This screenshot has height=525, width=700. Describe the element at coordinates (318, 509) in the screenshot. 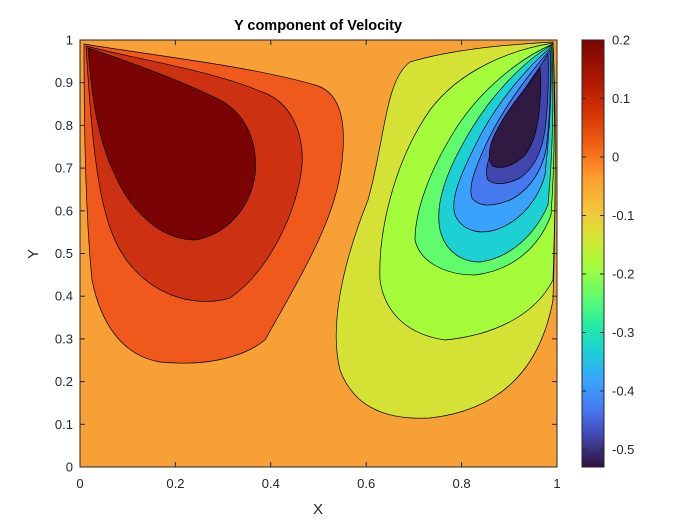

I see `x-axis-label: X` at that location.